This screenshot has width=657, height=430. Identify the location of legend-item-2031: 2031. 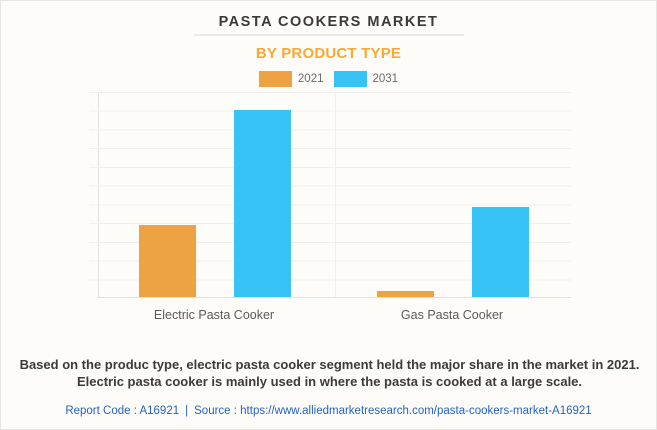
(366, 79).